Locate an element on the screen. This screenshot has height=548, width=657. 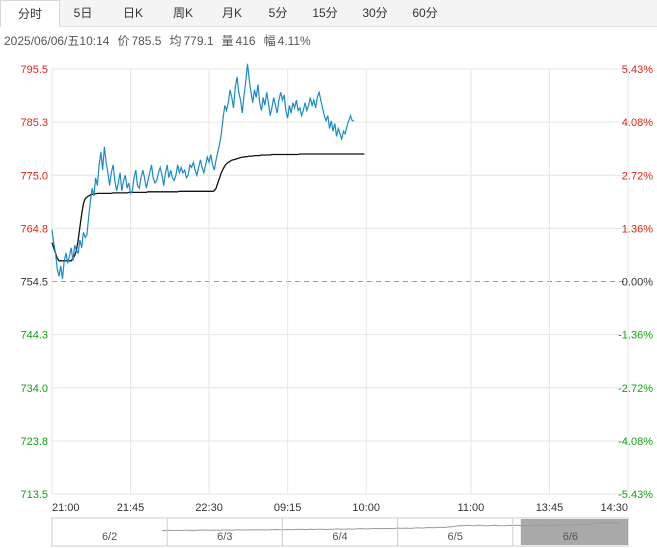
info-price-label: 价 is located at coordinates (123, 41).